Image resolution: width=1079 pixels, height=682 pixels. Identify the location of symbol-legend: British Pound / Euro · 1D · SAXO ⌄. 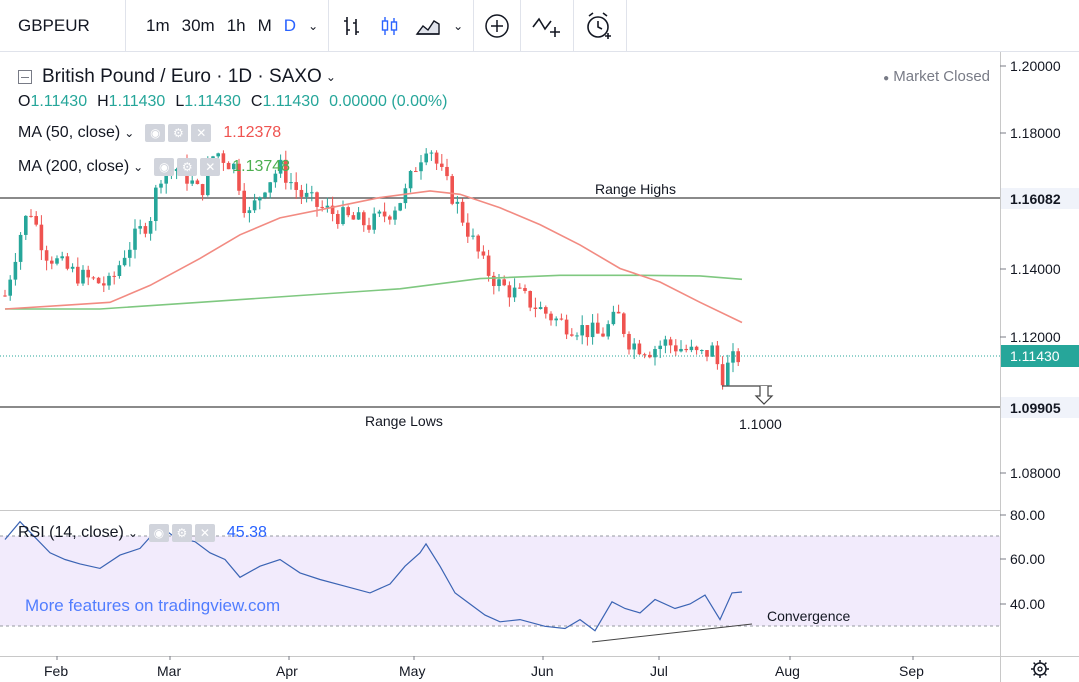
(177, 77).